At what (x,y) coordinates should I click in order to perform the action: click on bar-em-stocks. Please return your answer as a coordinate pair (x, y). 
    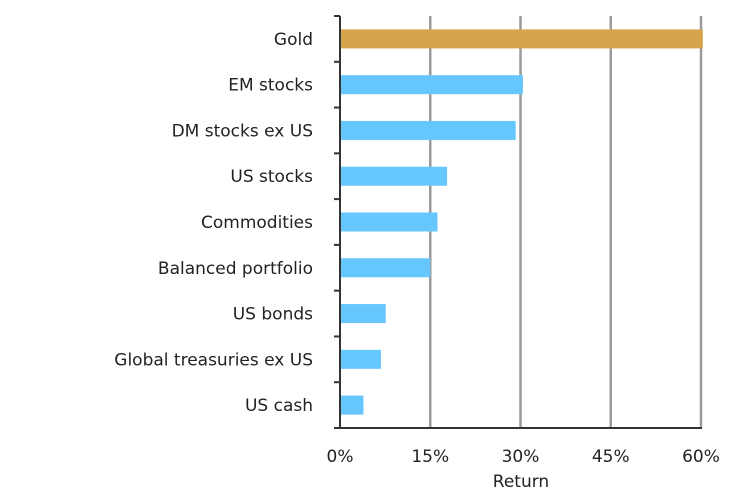
    Looking at the image, I should click on (431, 85).